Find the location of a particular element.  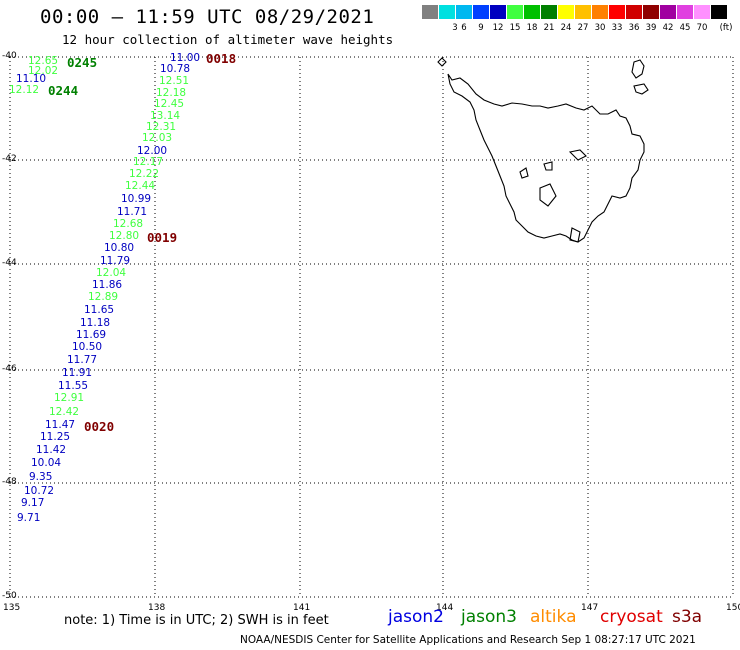

swh-value: 10.99 is located at coordinates (136, 199).